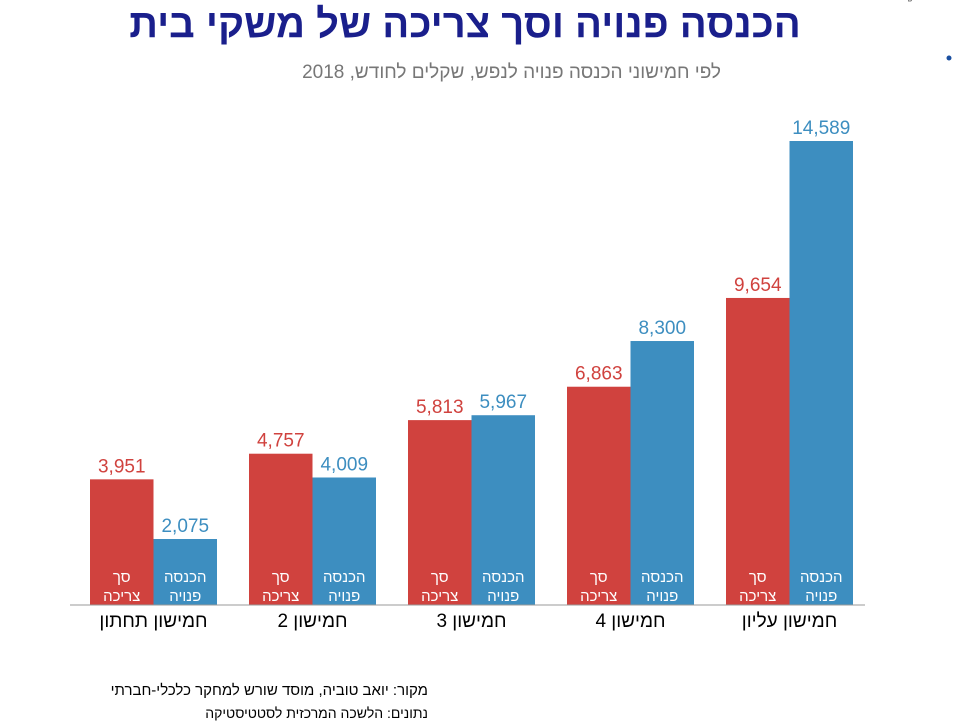 The height and width of the screenshot is (725, 953). I want to click on category-label: חמישון 3, so click(471, 621).